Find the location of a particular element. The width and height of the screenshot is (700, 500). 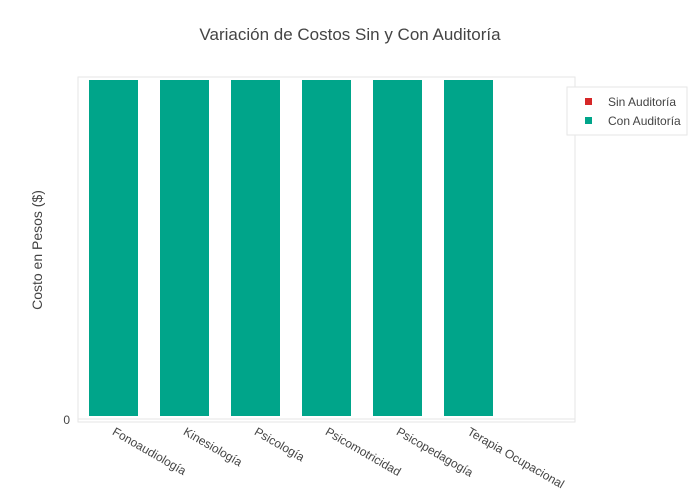

bar-con-auditoria-psicomotricidad is located at coordinates (326, 248).